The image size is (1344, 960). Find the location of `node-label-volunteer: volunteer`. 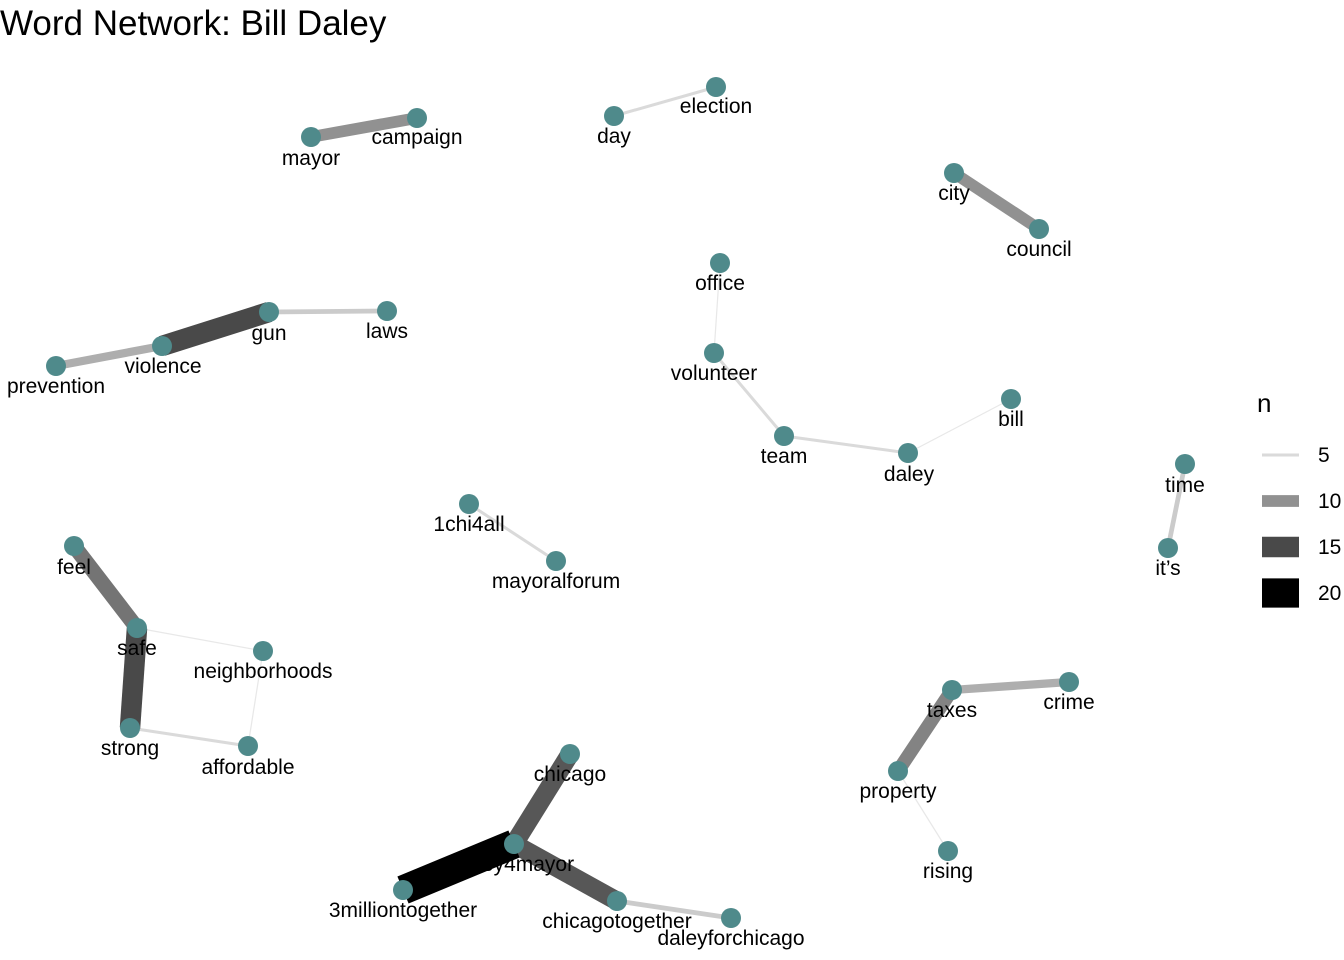

node-label-volunteer: volunteer is located at coordinates (714, 373).